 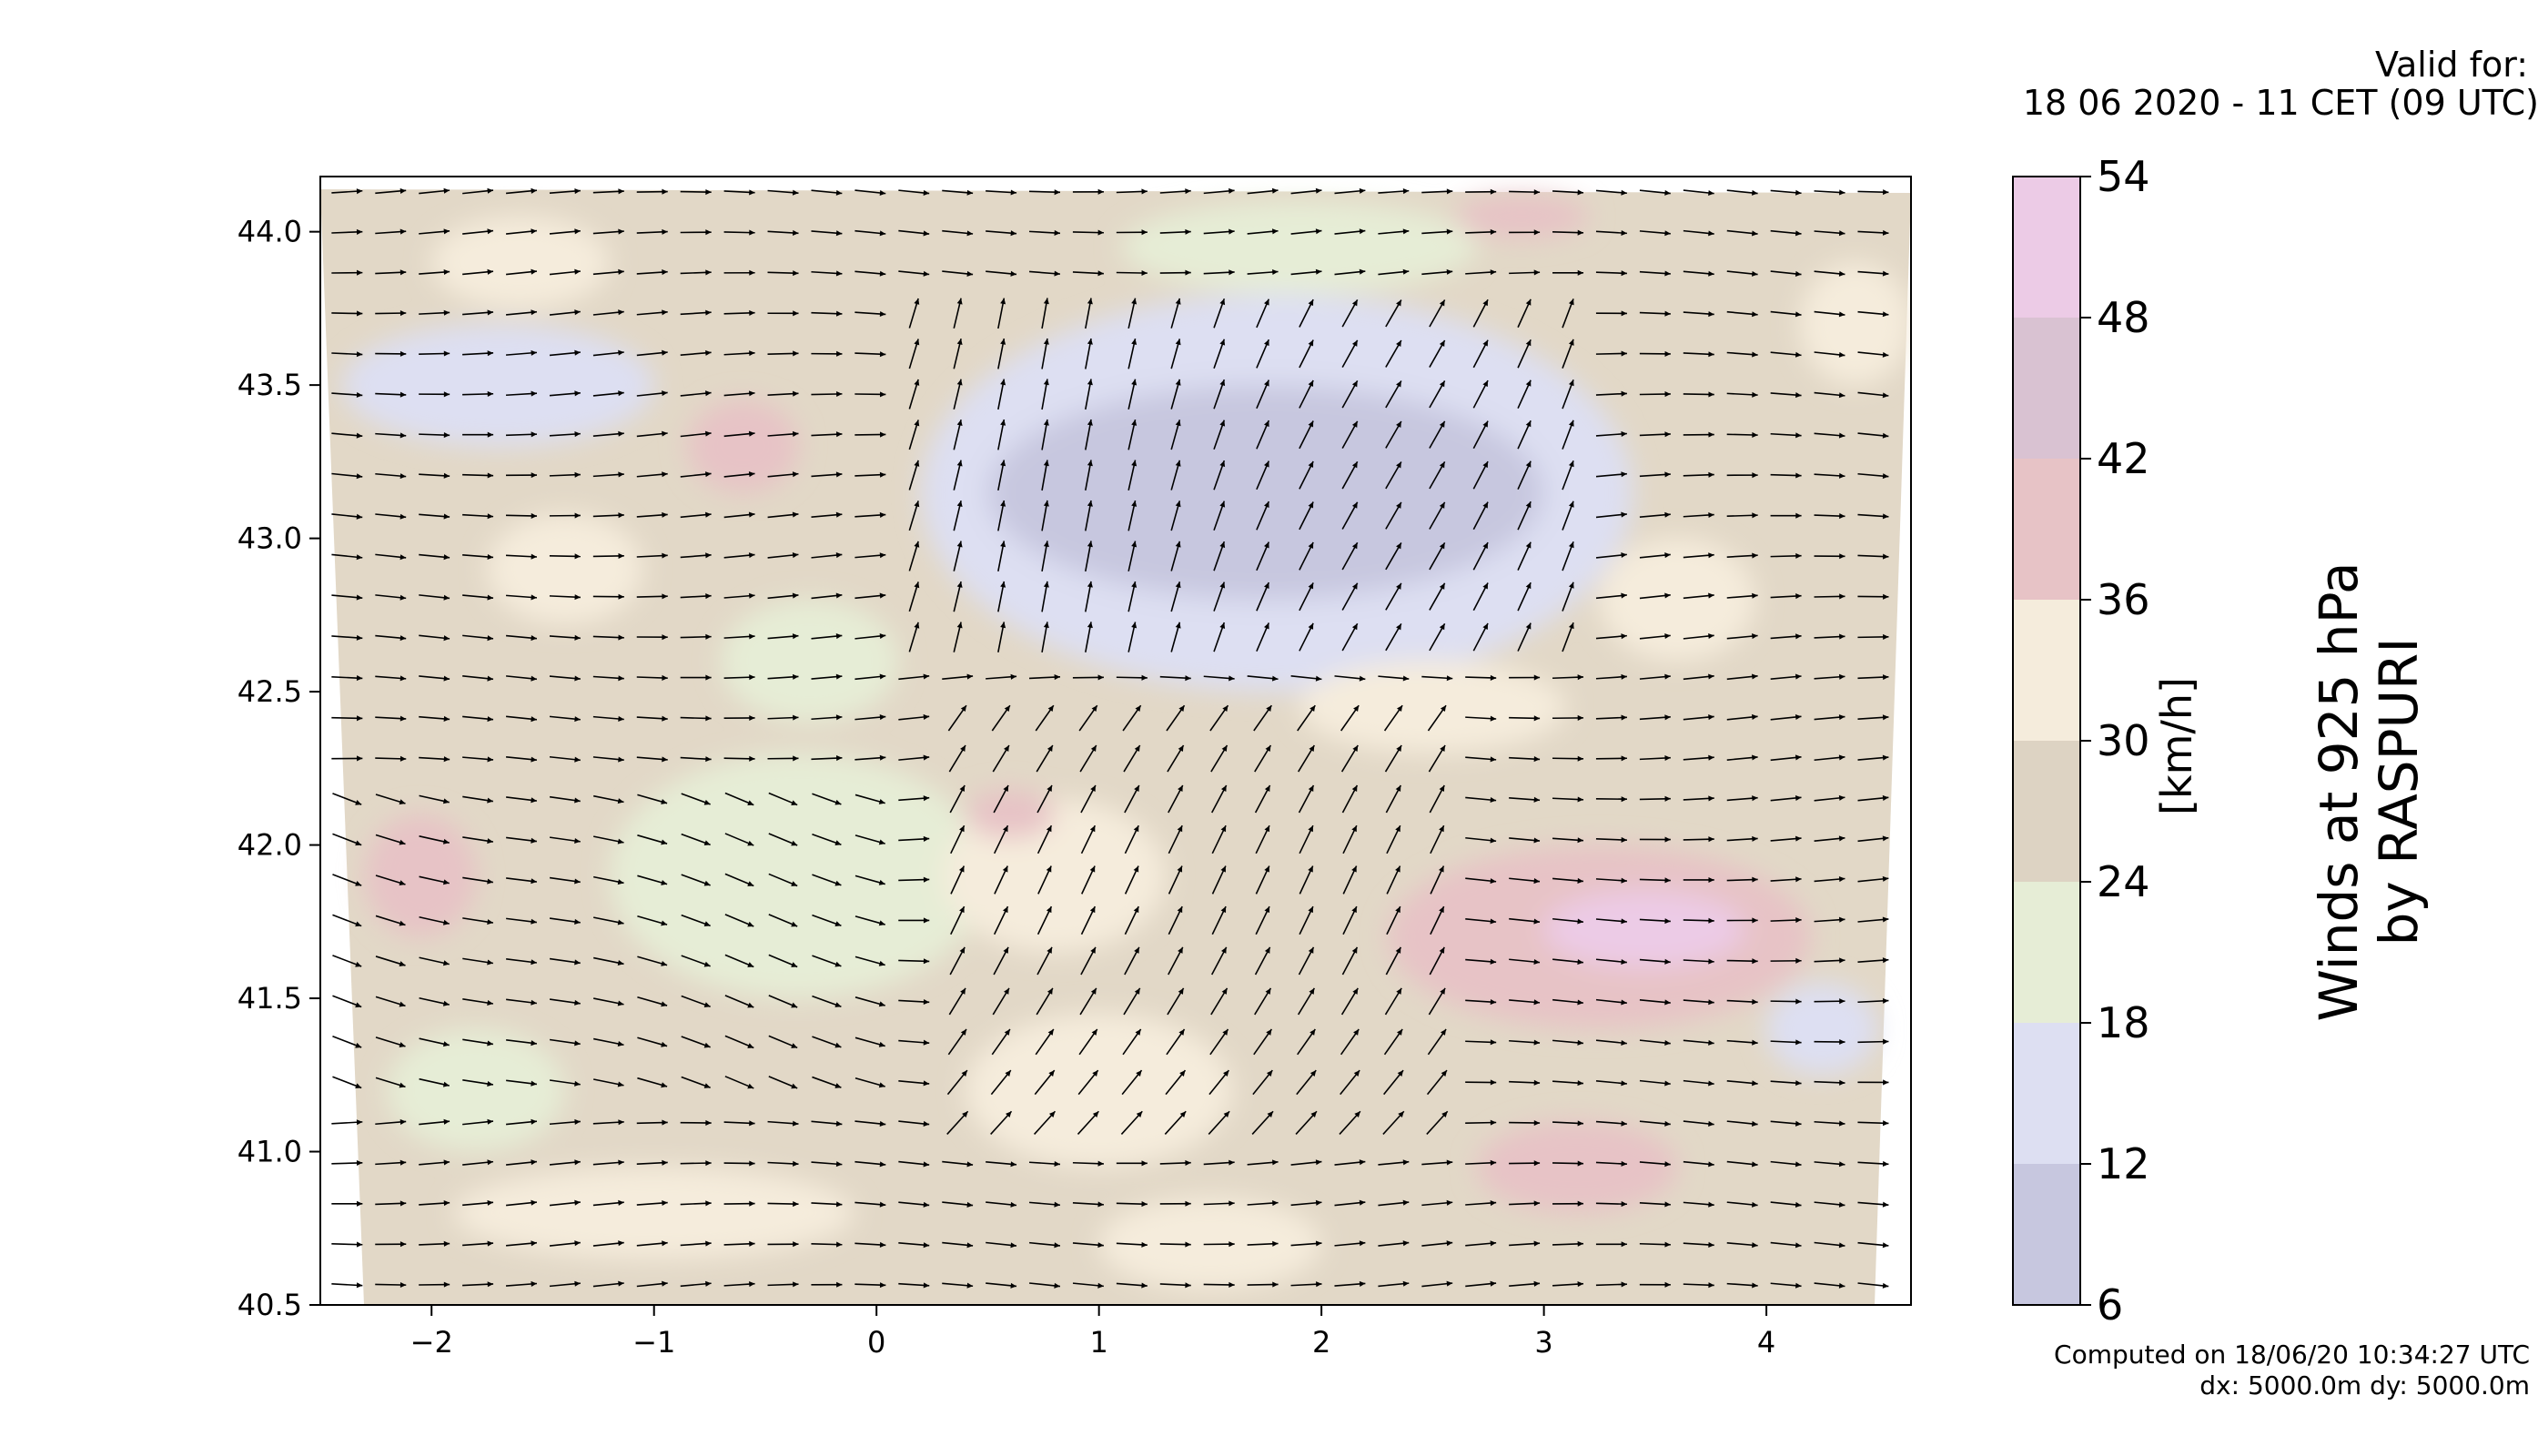 I want to click on colorbar-segment, so click(x=2047, y=952).